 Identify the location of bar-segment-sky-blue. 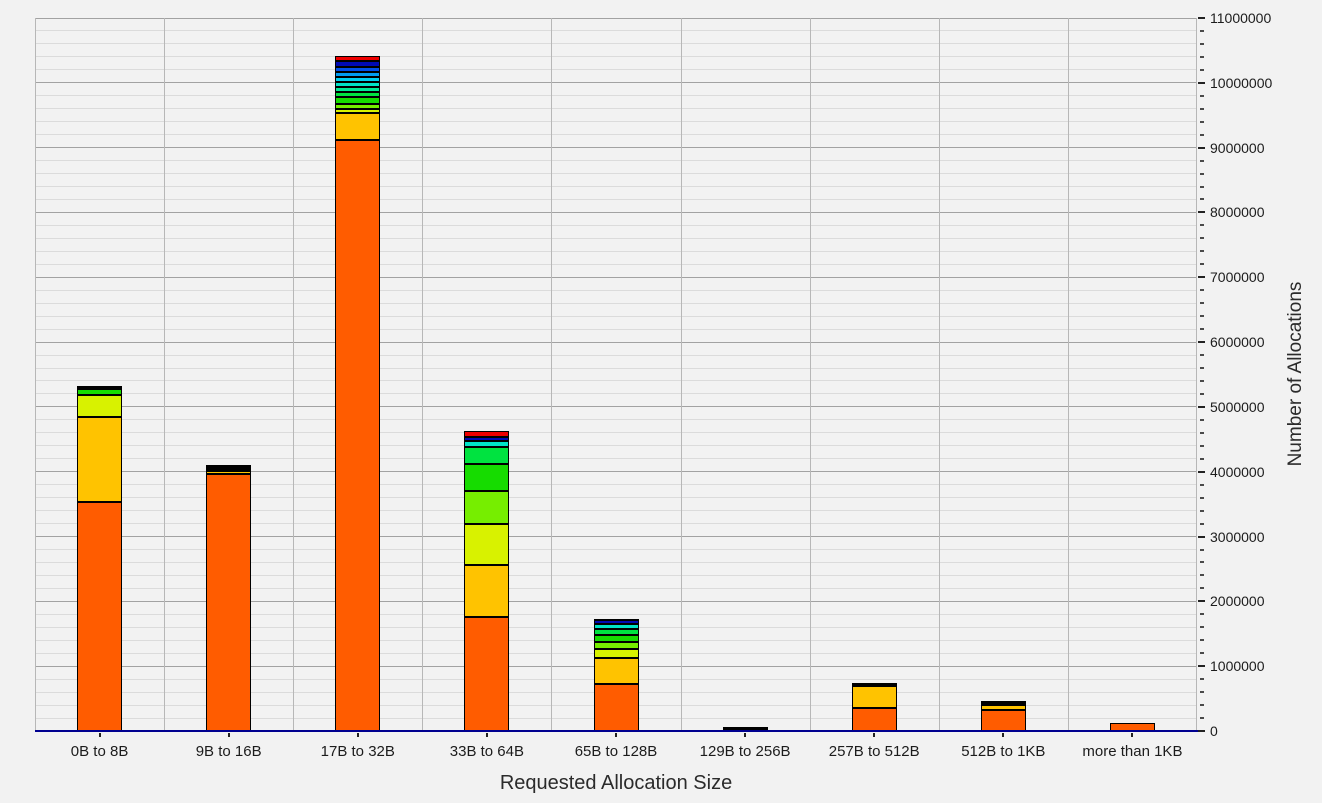
(358, 74).